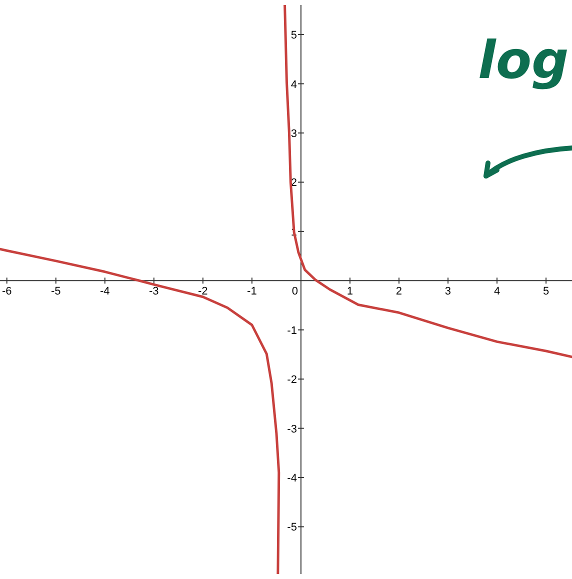 This screenshot has width=572, height=579. What do you see at coordinates (55, 292) in the screenshot?
I see `x-tick-label: -5` at bounding box center [55, 292].